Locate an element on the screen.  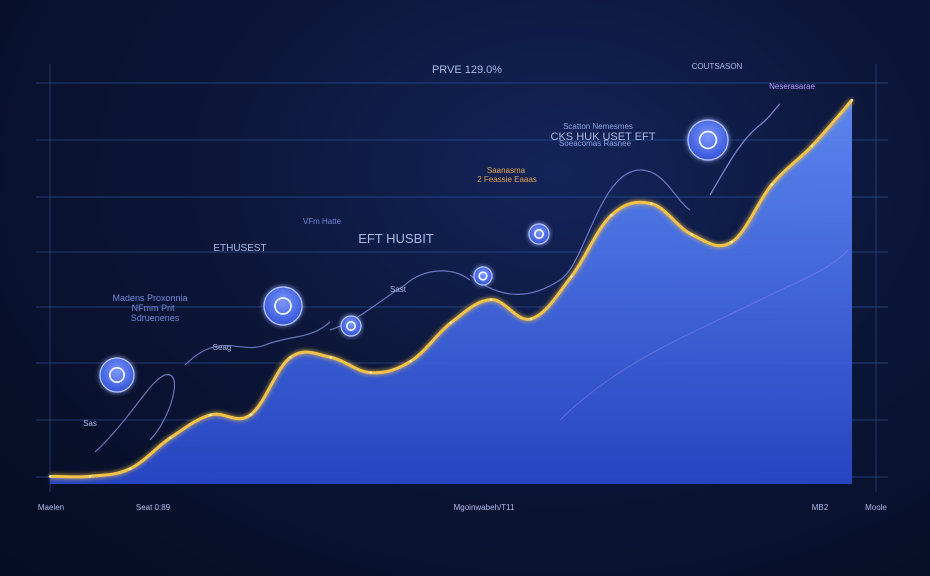
annotation-label: Scatton Nemesmes is located at coordinates (598, 126).